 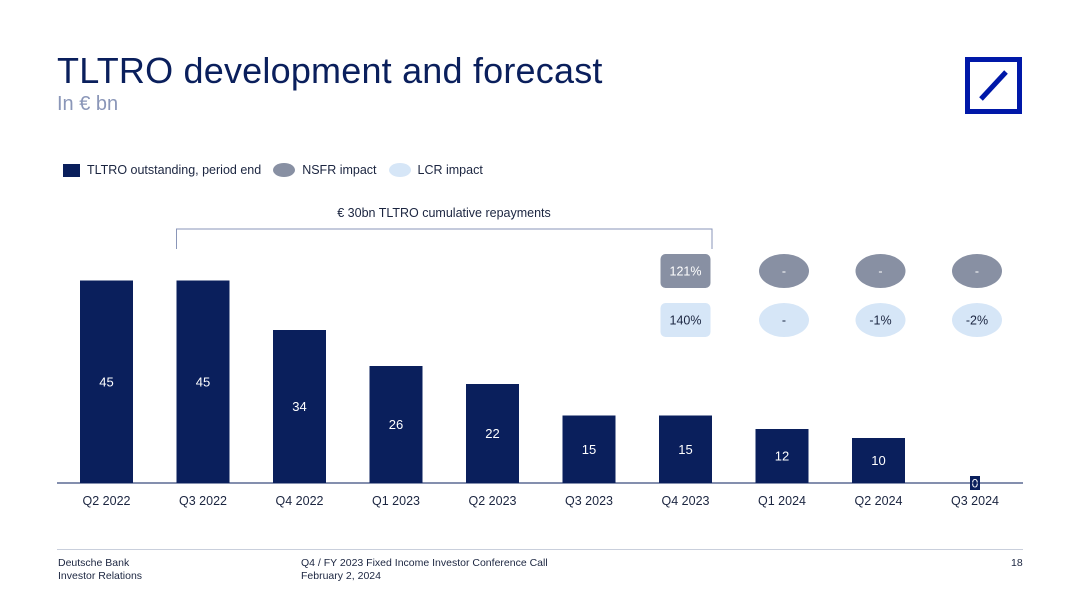 I want to click on x-tick-label: Q1 2024, so click(x=782, y=501).